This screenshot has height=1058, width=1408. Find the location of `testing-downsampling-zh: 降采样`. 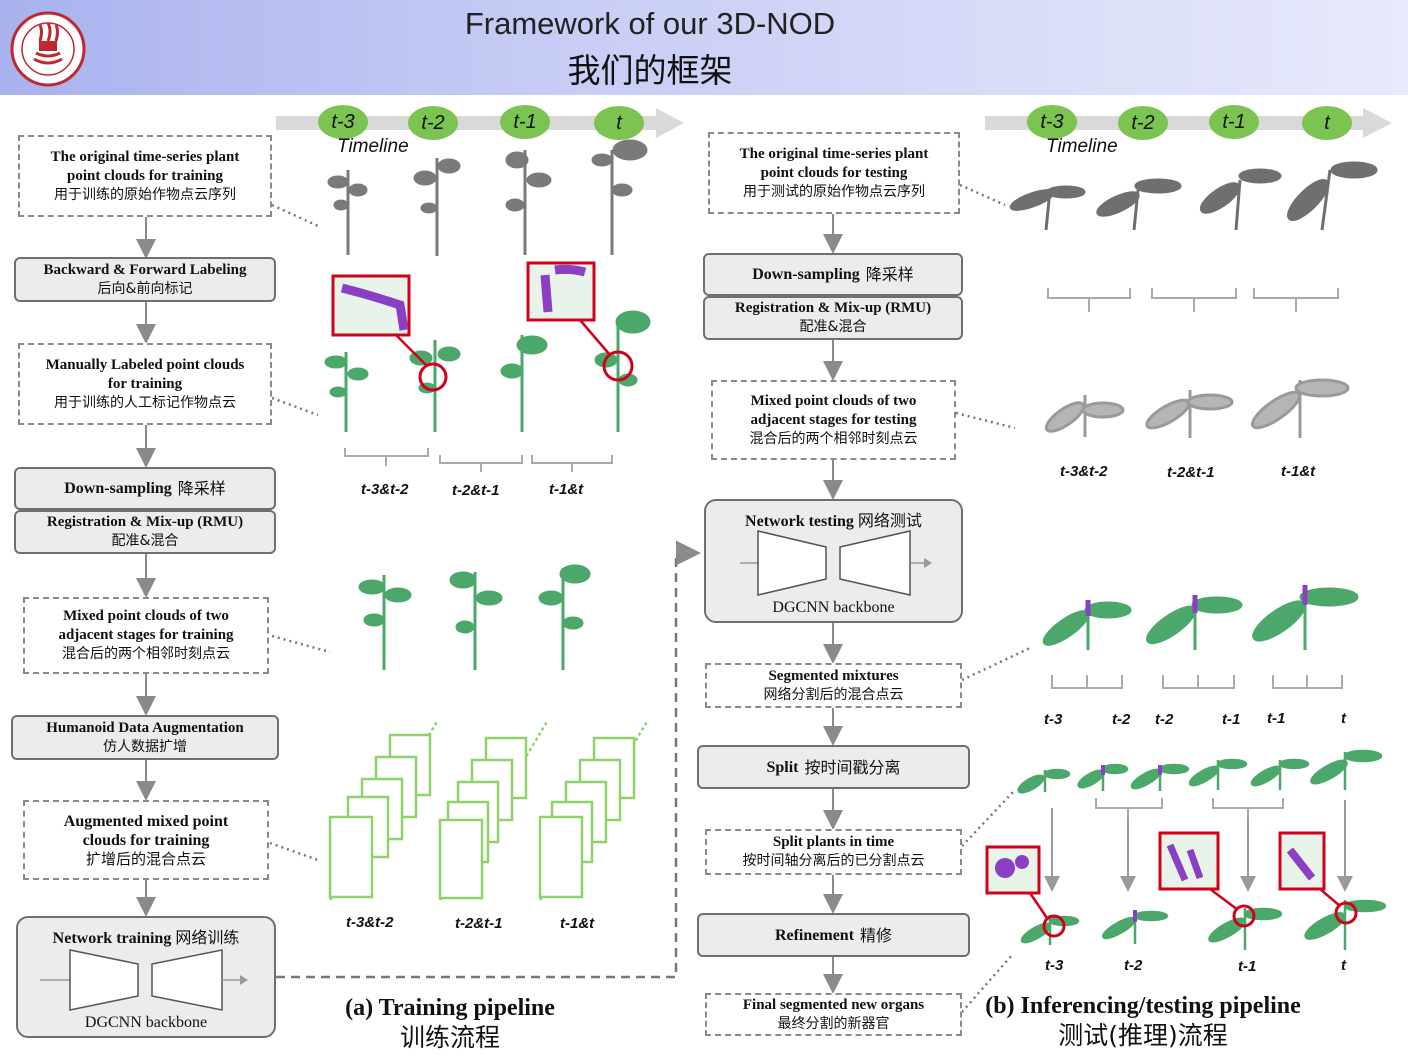

testing-downsampling-zh: 降采样 is located at coordinates (889, 274).